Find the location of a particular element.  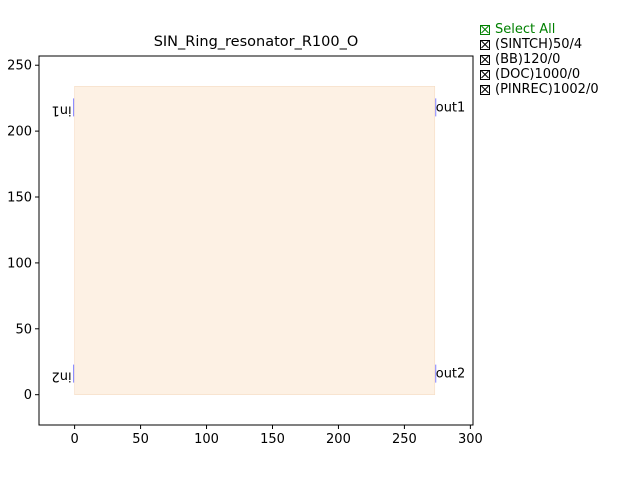

x-tick-label: 300 is located at coordinates (470, 439).